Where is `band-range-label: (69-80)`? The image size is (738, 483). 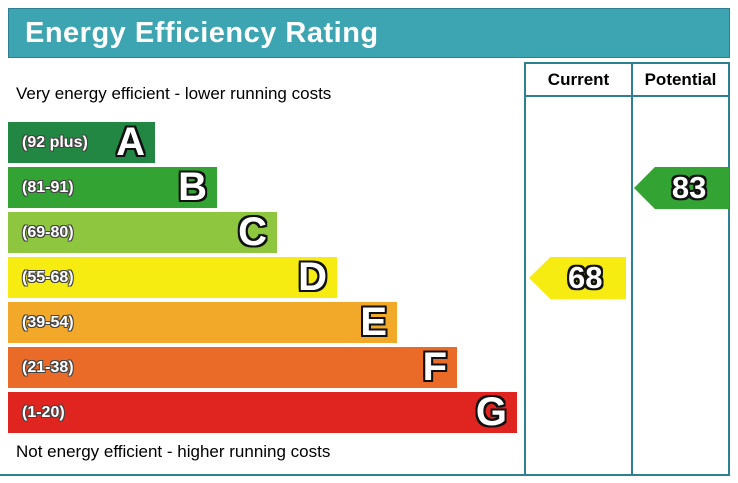
band-range-label: (69-80) is located at coordinates (48, 232).